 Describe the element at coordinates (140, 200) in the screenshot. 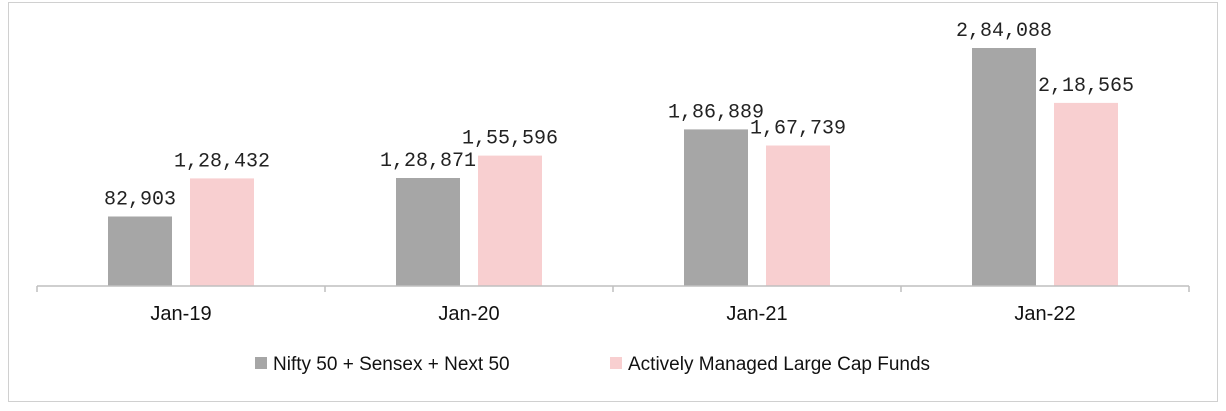

I see `data-label: 82,903` at that location.